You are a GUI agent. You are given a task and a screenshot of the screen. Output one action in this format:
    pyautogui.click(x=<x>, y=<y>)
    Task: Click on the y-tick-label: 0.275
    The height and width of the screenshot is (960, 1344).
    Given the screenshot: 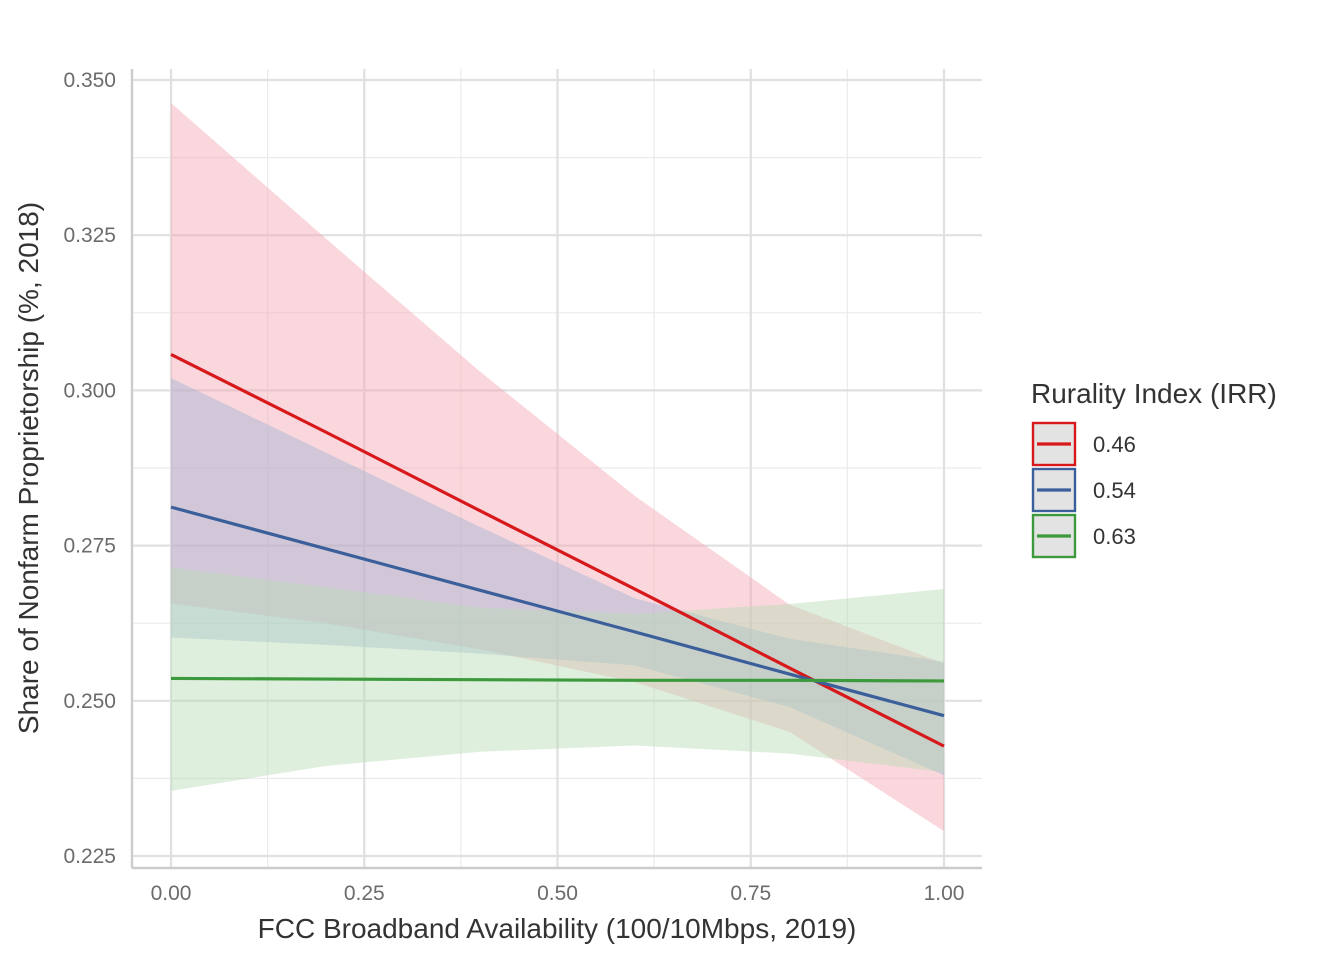 What is the action you would take?
    pyautogui.click(x=89, y=546)
    